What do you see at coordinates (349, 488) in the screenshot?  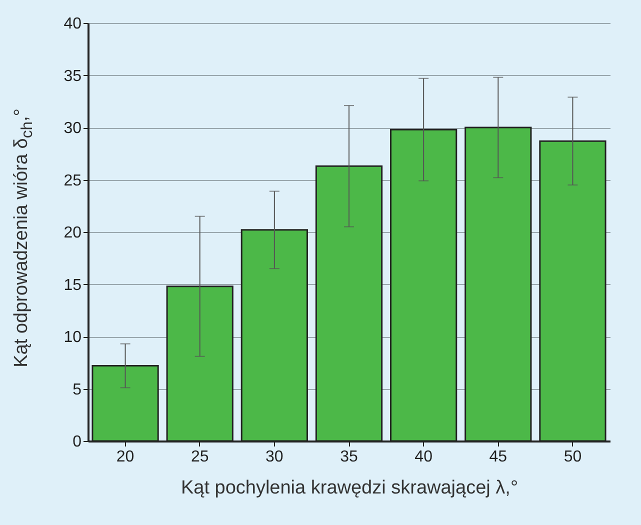 I see `x-axis-title: Kąt pochylenia krawędzi skrawającej λ,°` at bounding box center [349, 488].